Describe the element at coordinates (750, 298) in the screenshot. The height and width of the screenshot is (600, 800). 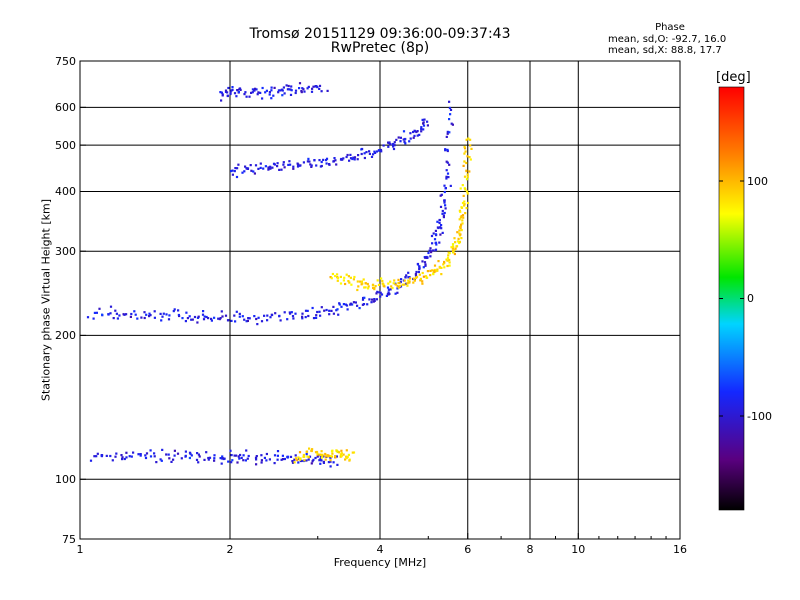
I see `colorbar-tick-label: 0` at that location.